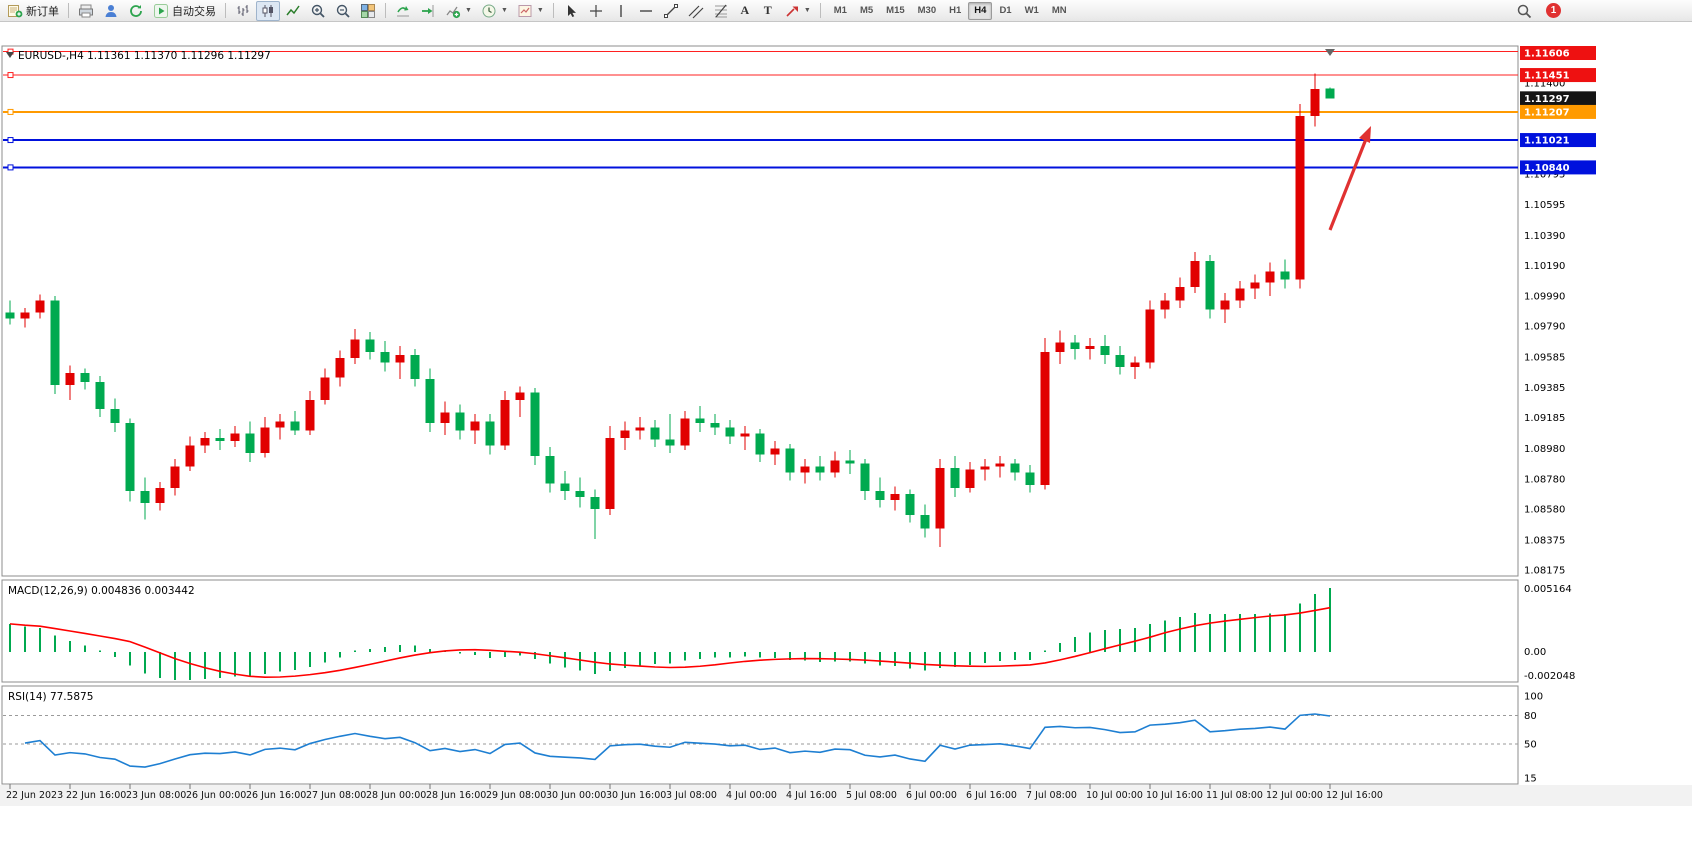  I want to click on vertical-line-tool-button, so click(621, 11).